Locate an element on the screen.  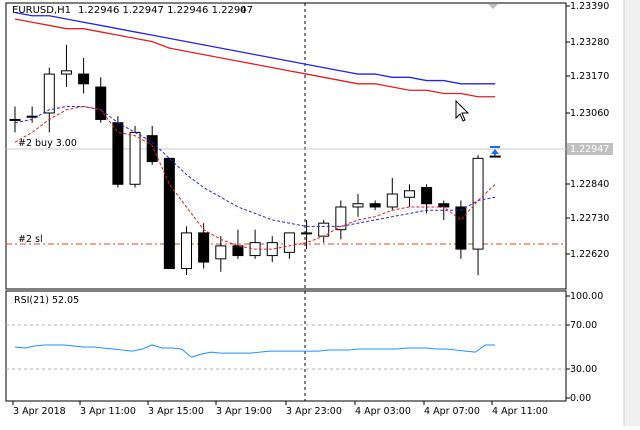
rsi-tick: 100.00 is located at coordinates (586, 296).